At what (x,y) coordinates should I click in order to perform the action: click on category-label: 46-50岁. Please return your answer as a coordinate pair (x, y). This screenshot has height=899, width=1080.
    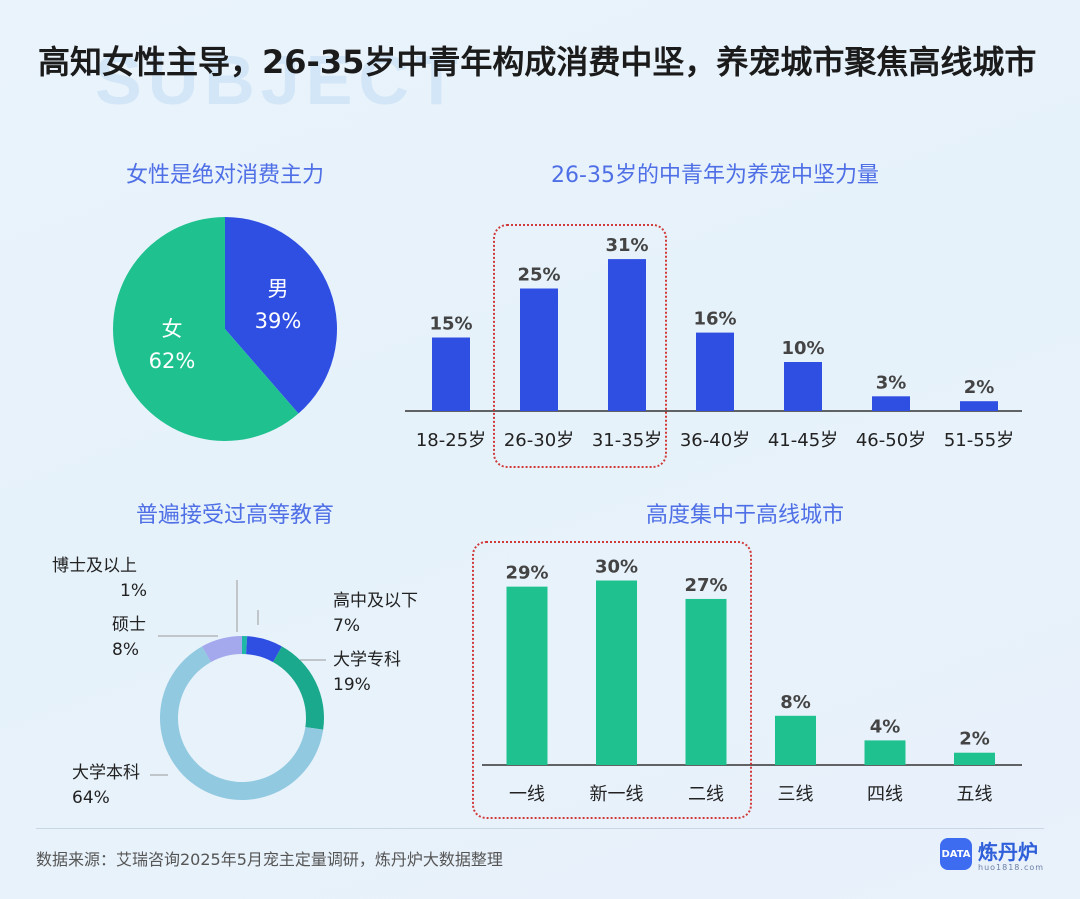
    Looking at the image, I should click on (891, 440).